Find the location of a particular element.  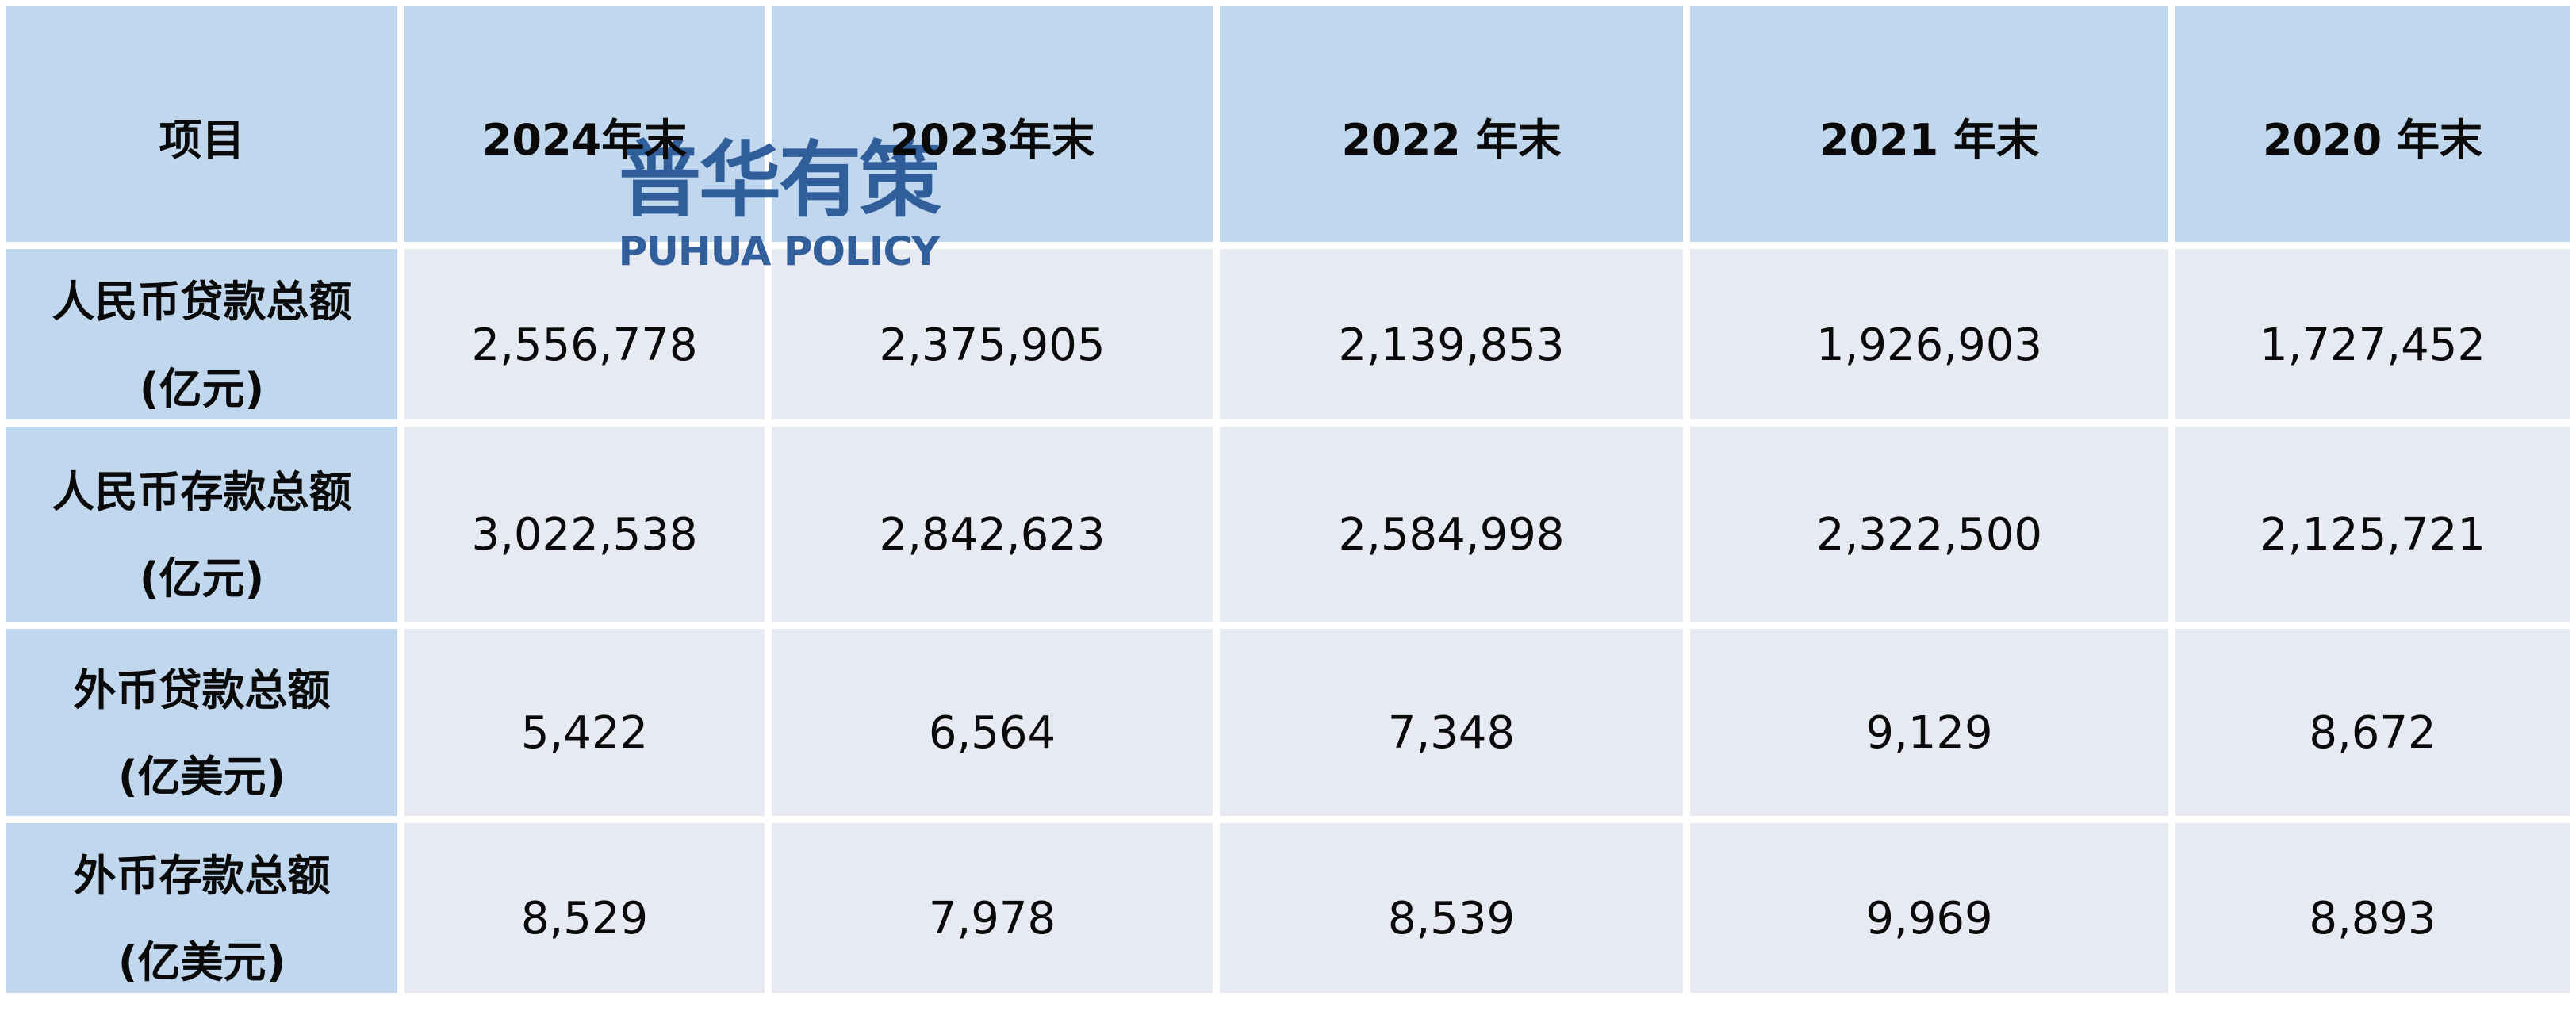

header-cell-2022: 2022 年末 is located at coordinates (1451, 124).